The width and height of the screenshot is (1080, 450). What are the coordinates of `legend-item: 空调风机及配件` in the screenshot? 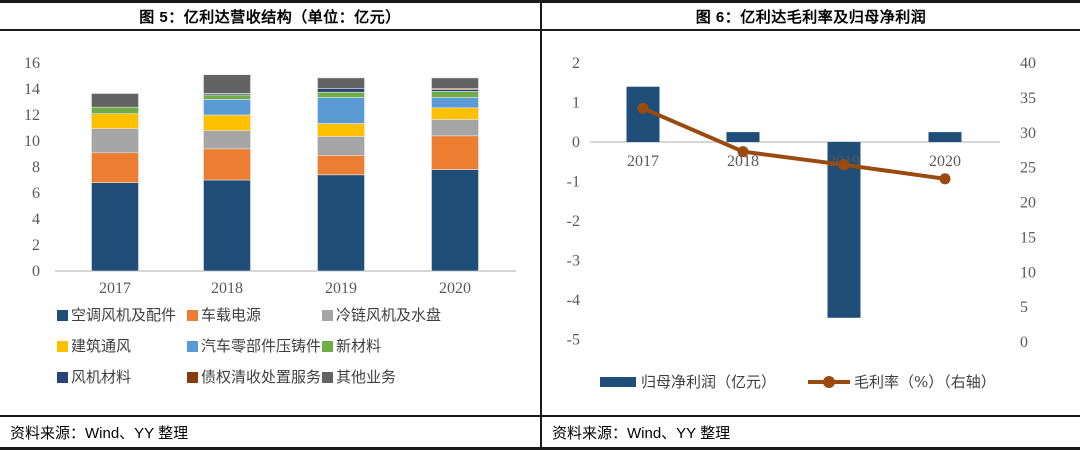 It's located at (122, 315).